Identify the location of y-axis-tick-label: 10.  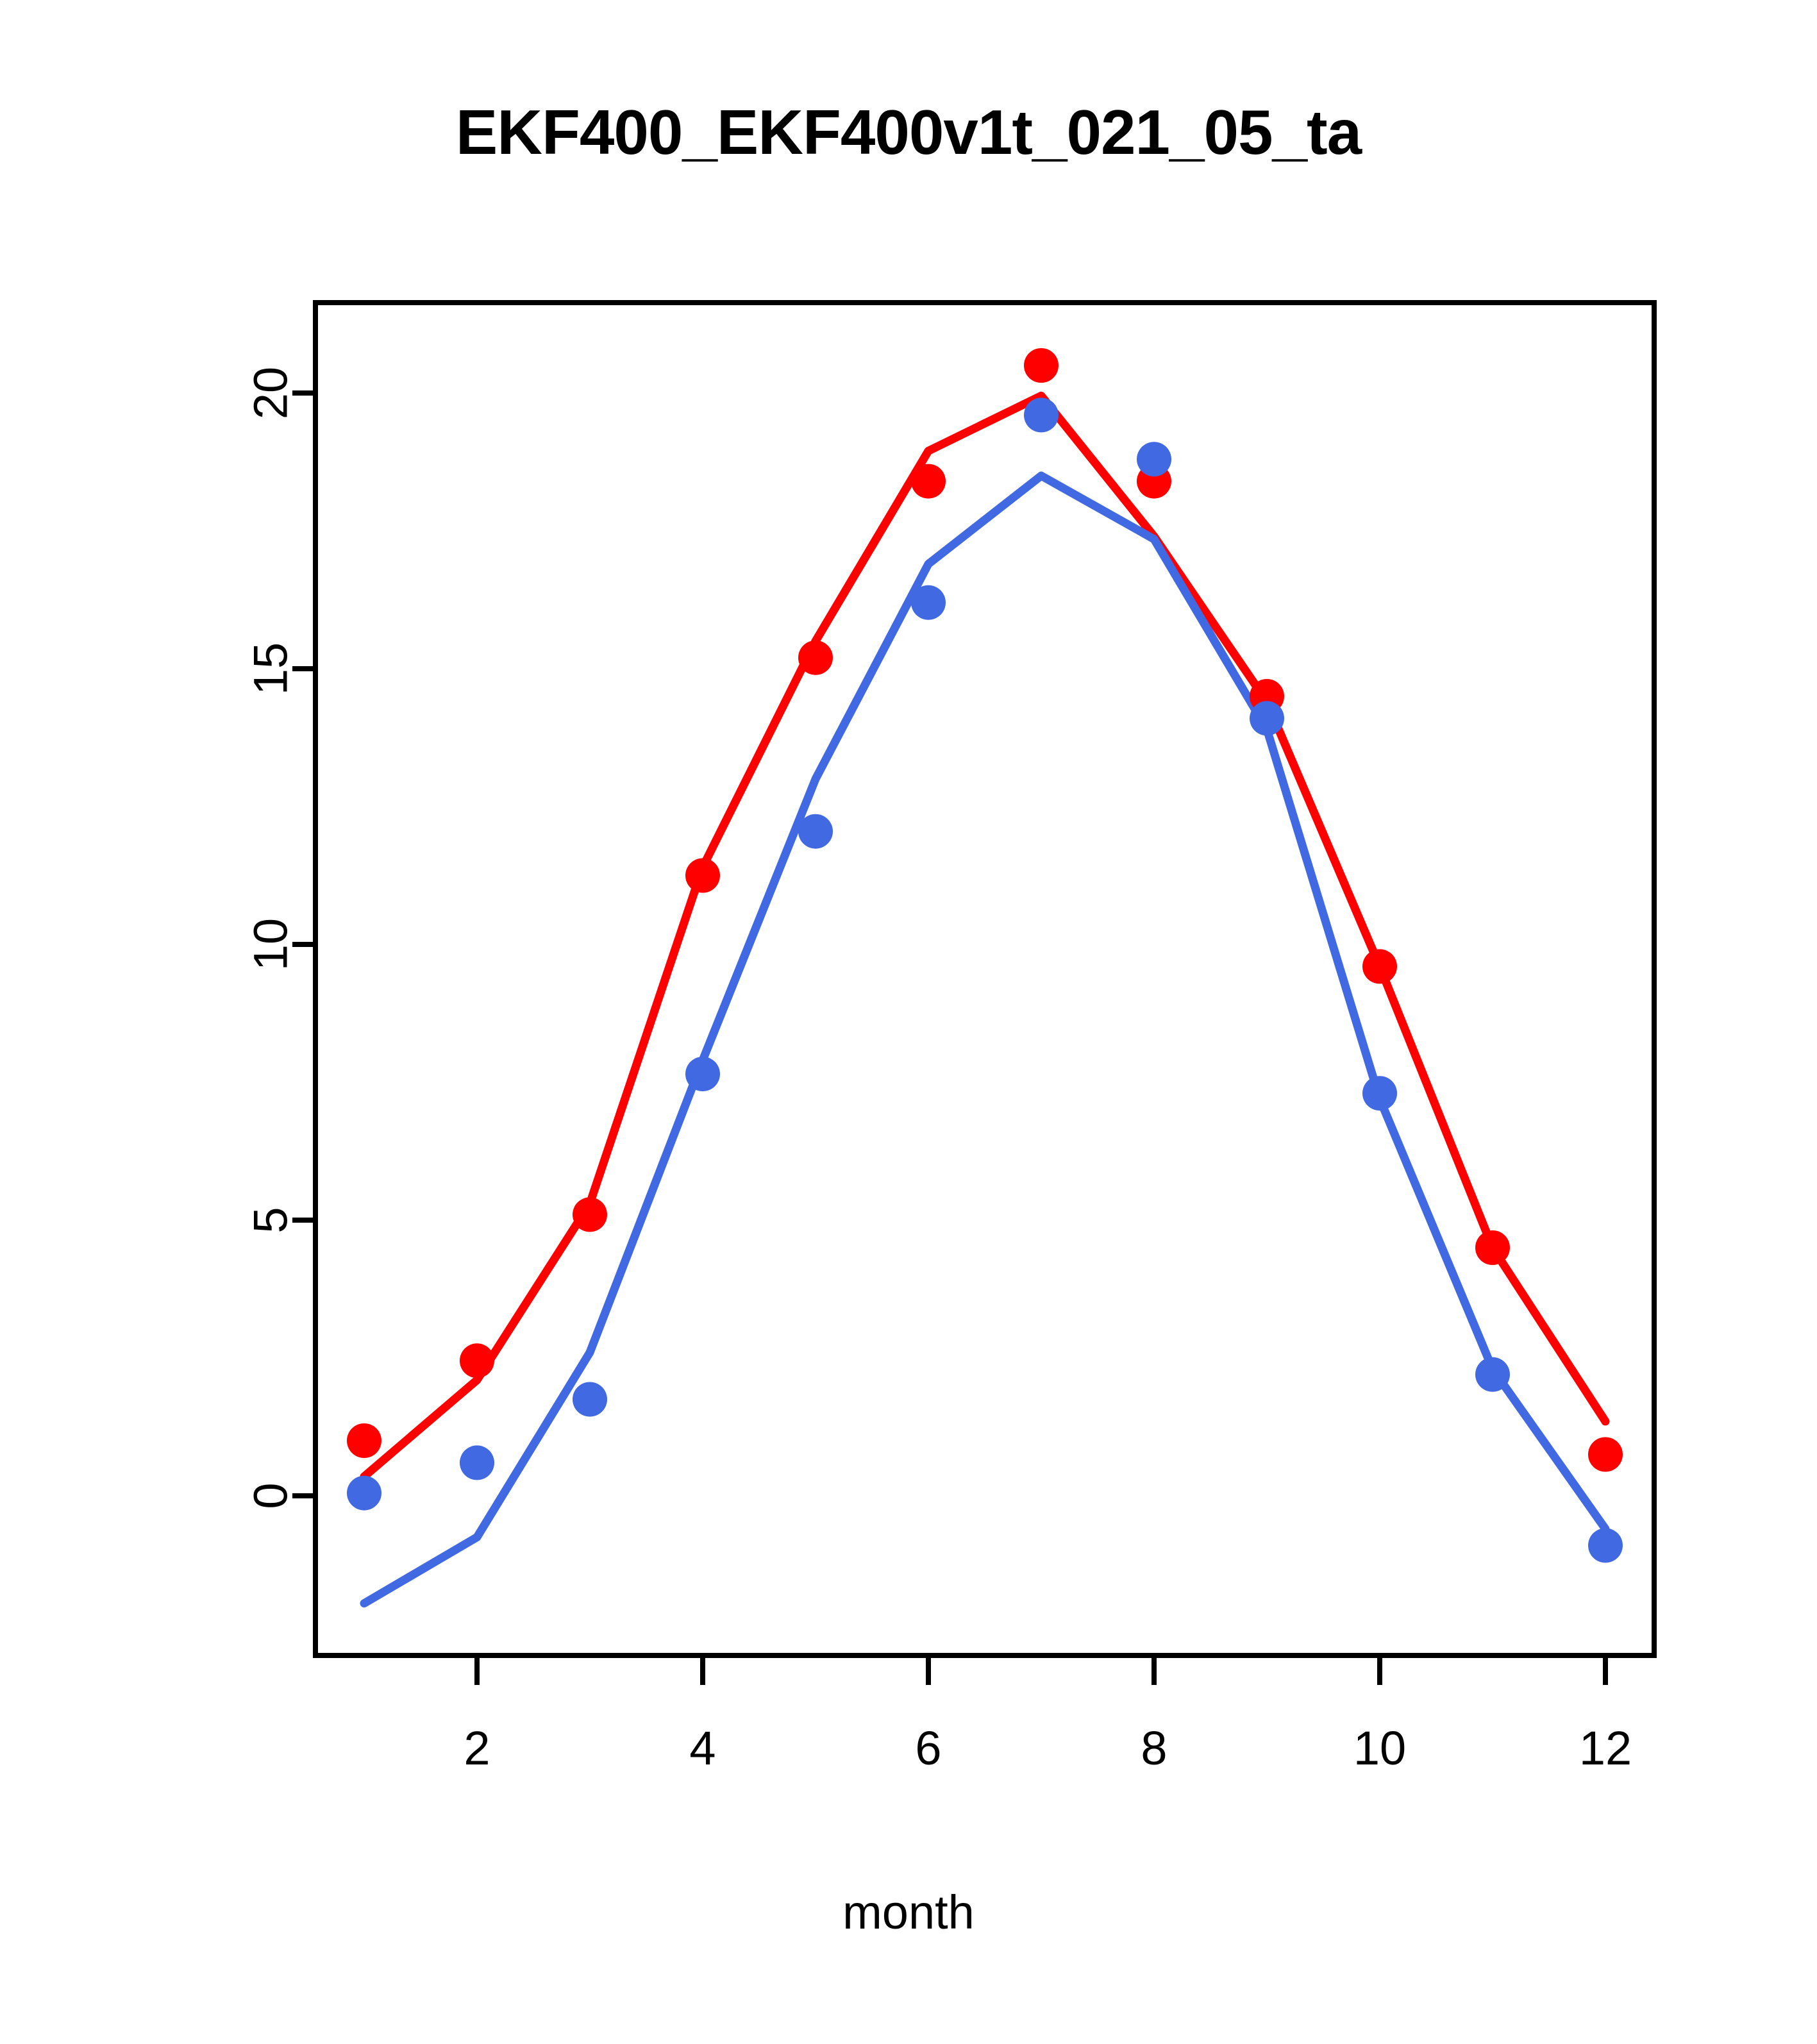
(270, 944).